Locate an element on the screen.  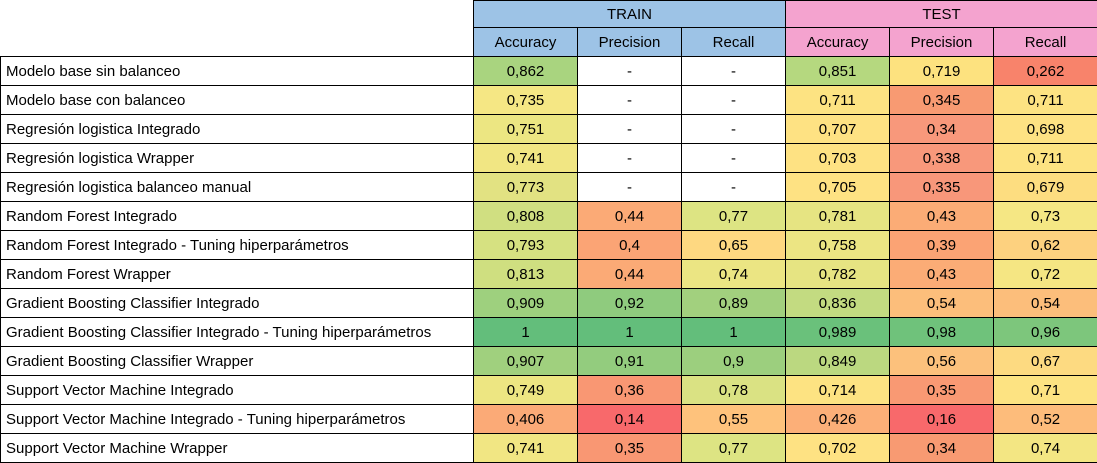
test-accuracy-cell: 0,703 is located at coordinates (838, 158).